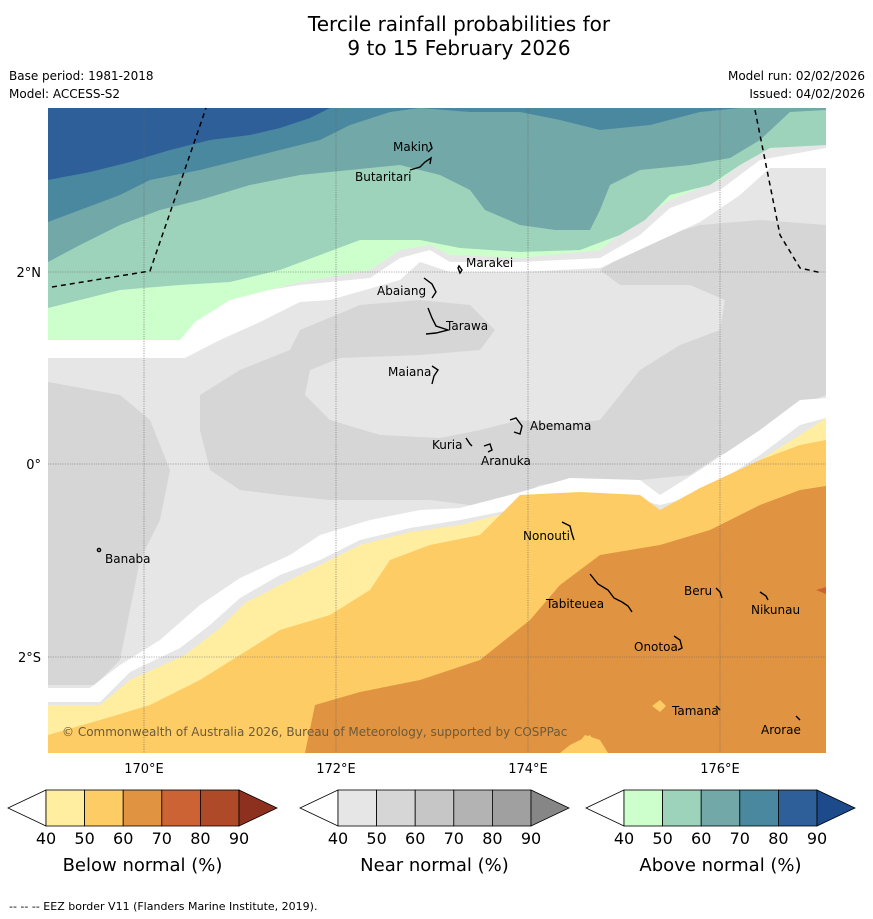 The height and width of the screenshot is (919, 873). Describe the element at coordinates (435, 375) in the screenshot. I see `island-maiana-shape` at that location.